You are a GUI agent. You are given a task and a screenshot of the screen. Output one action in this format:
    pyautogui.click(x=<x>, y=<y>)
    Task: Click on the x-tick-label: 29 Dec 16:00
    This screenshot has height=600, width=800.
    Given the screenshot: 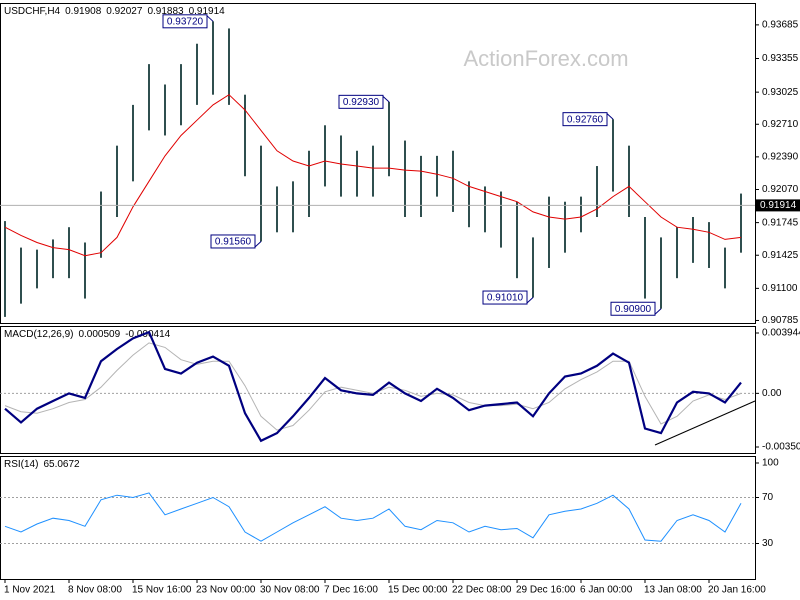 What is the action you would take?
    pyautogui.click(x=546, y=590)
    